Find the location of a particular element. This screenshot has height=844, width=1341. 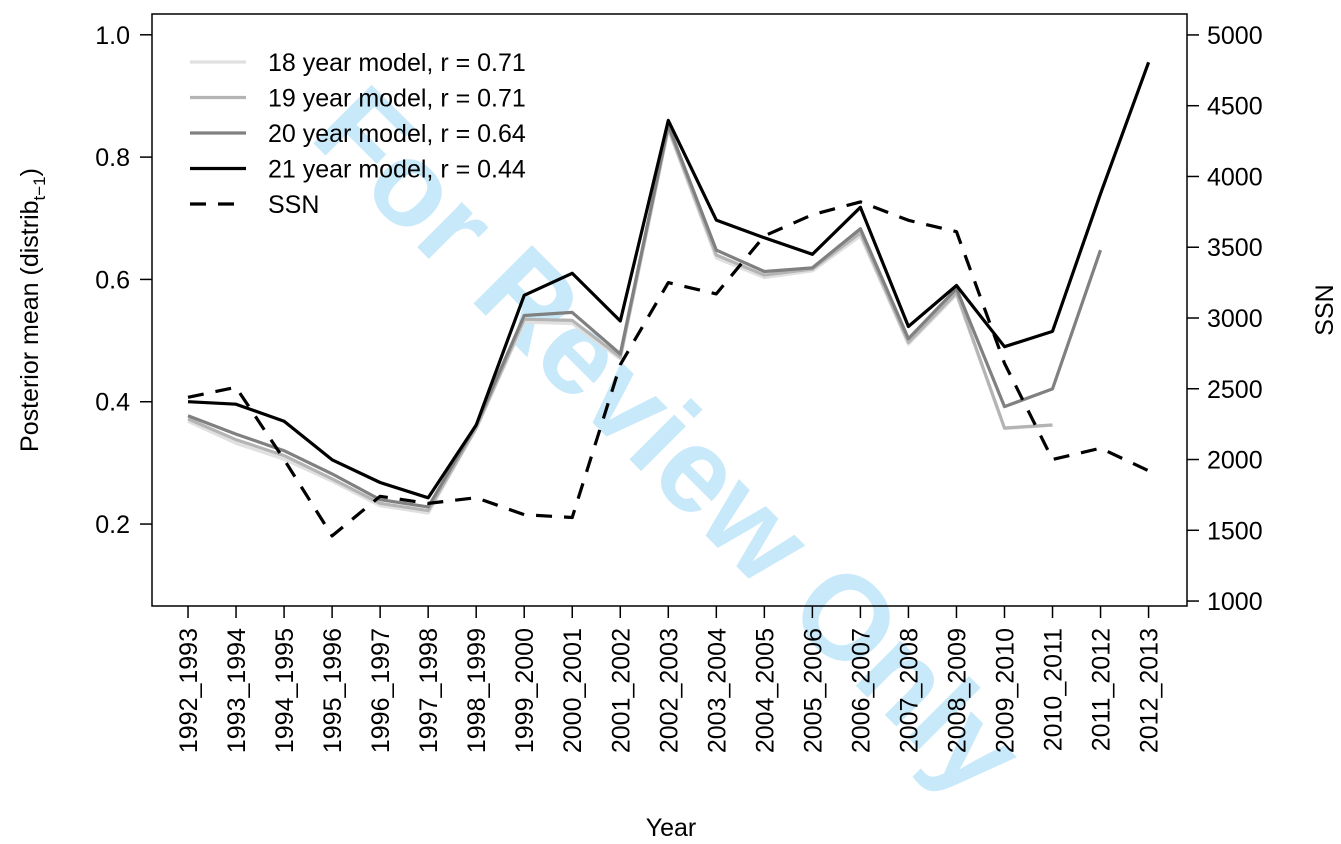

y2-tick-label: 5000 is located at coordinates (1235, 36).